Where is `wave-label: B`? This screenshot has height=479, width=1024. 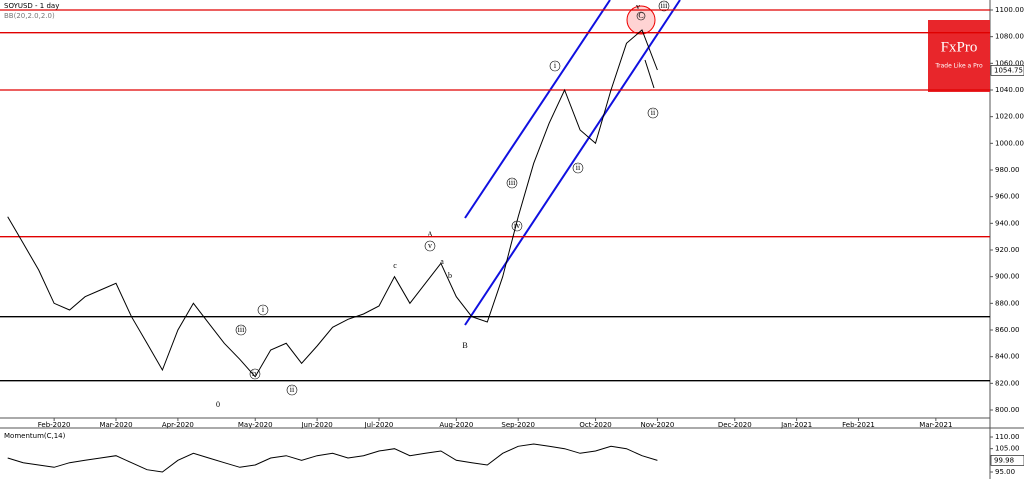 wave-label: B is located at coordinates (464, 345).